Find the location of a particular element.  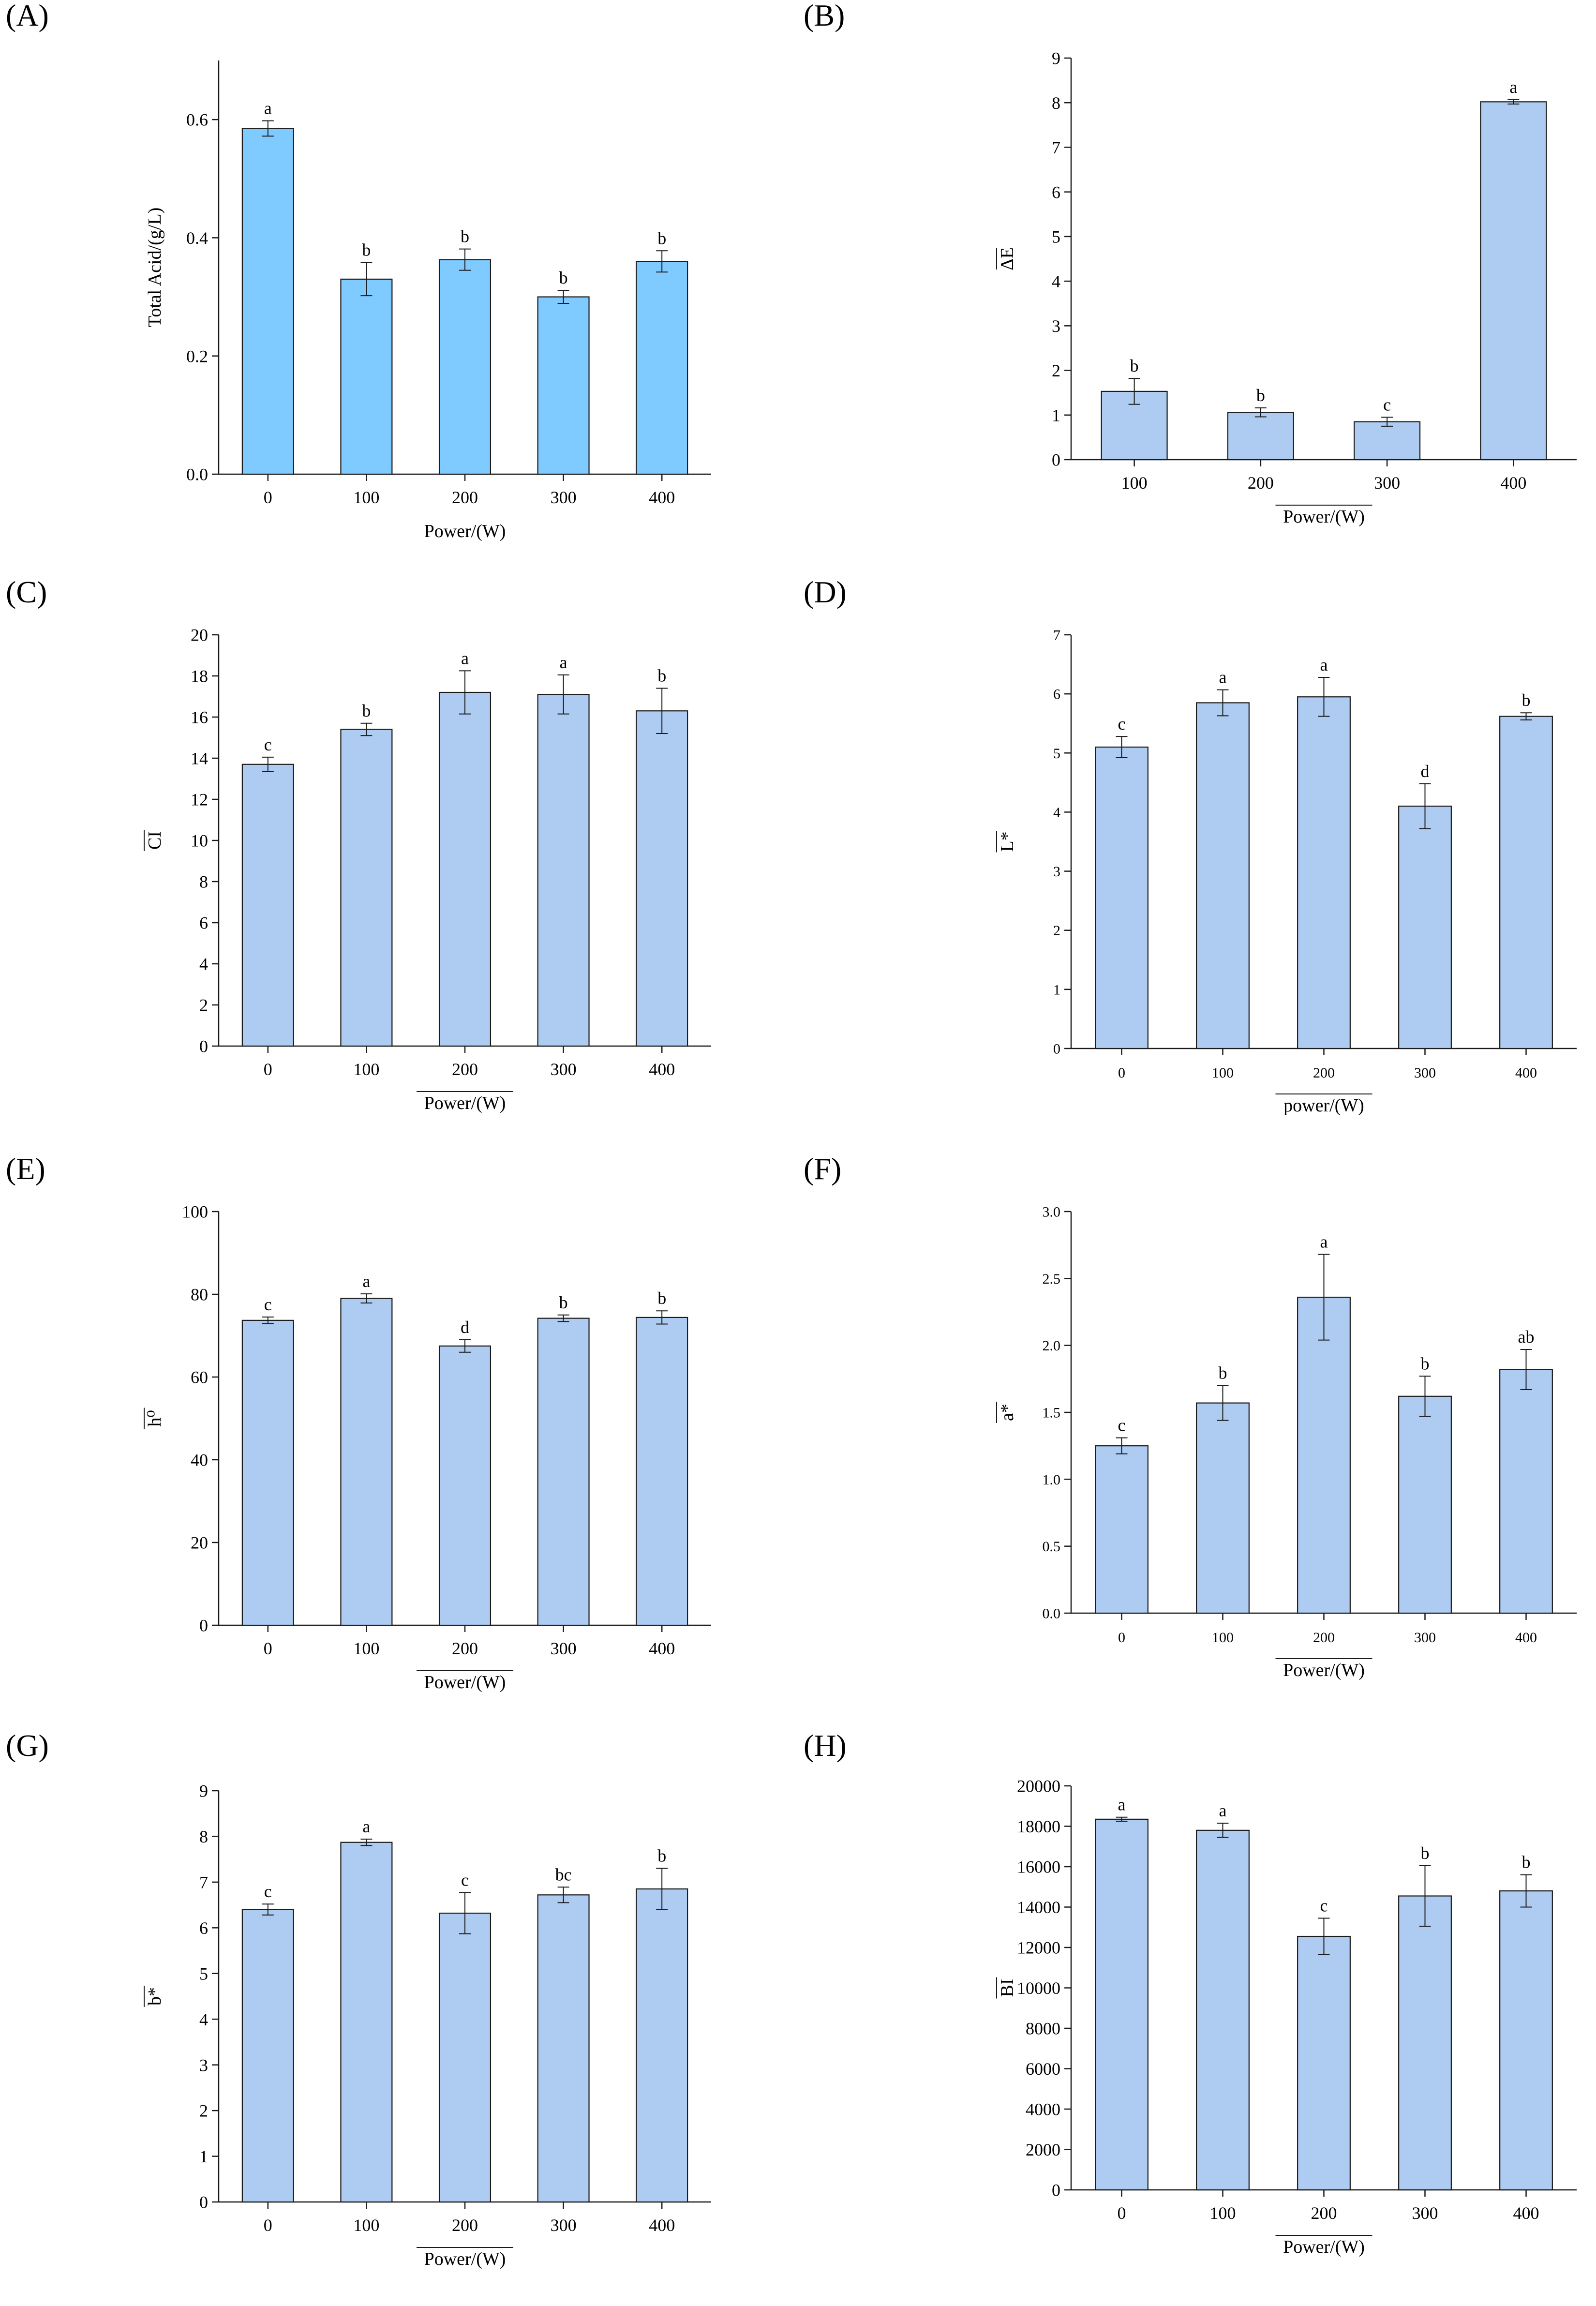

y-tick-label: 3 is located at coordinates (1056, 326).